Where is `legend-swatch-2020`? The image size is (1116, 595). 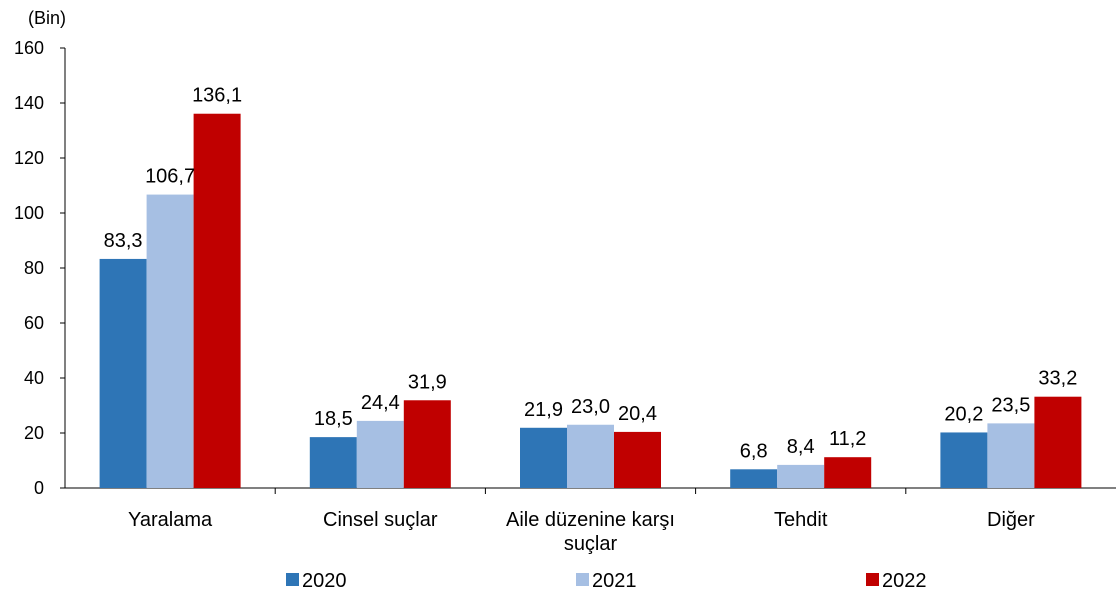
legend-swatch-2020 is located at coordinates (292, 579).